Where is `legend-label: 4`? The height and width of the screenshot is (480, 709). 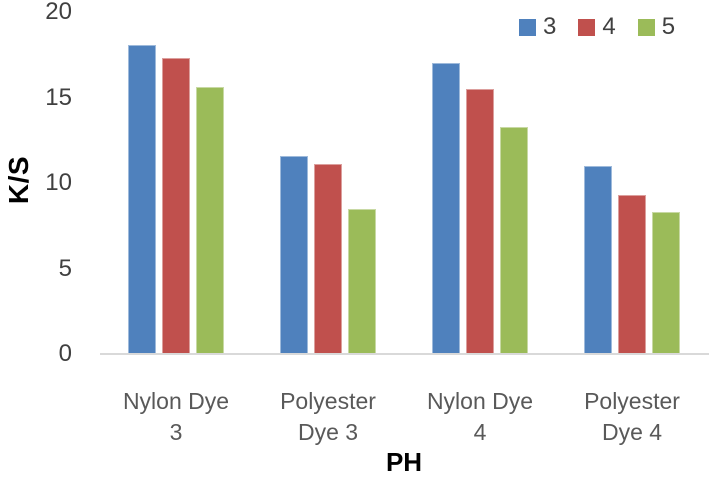 legend-label: 4 is located at coordinates (609, 26).